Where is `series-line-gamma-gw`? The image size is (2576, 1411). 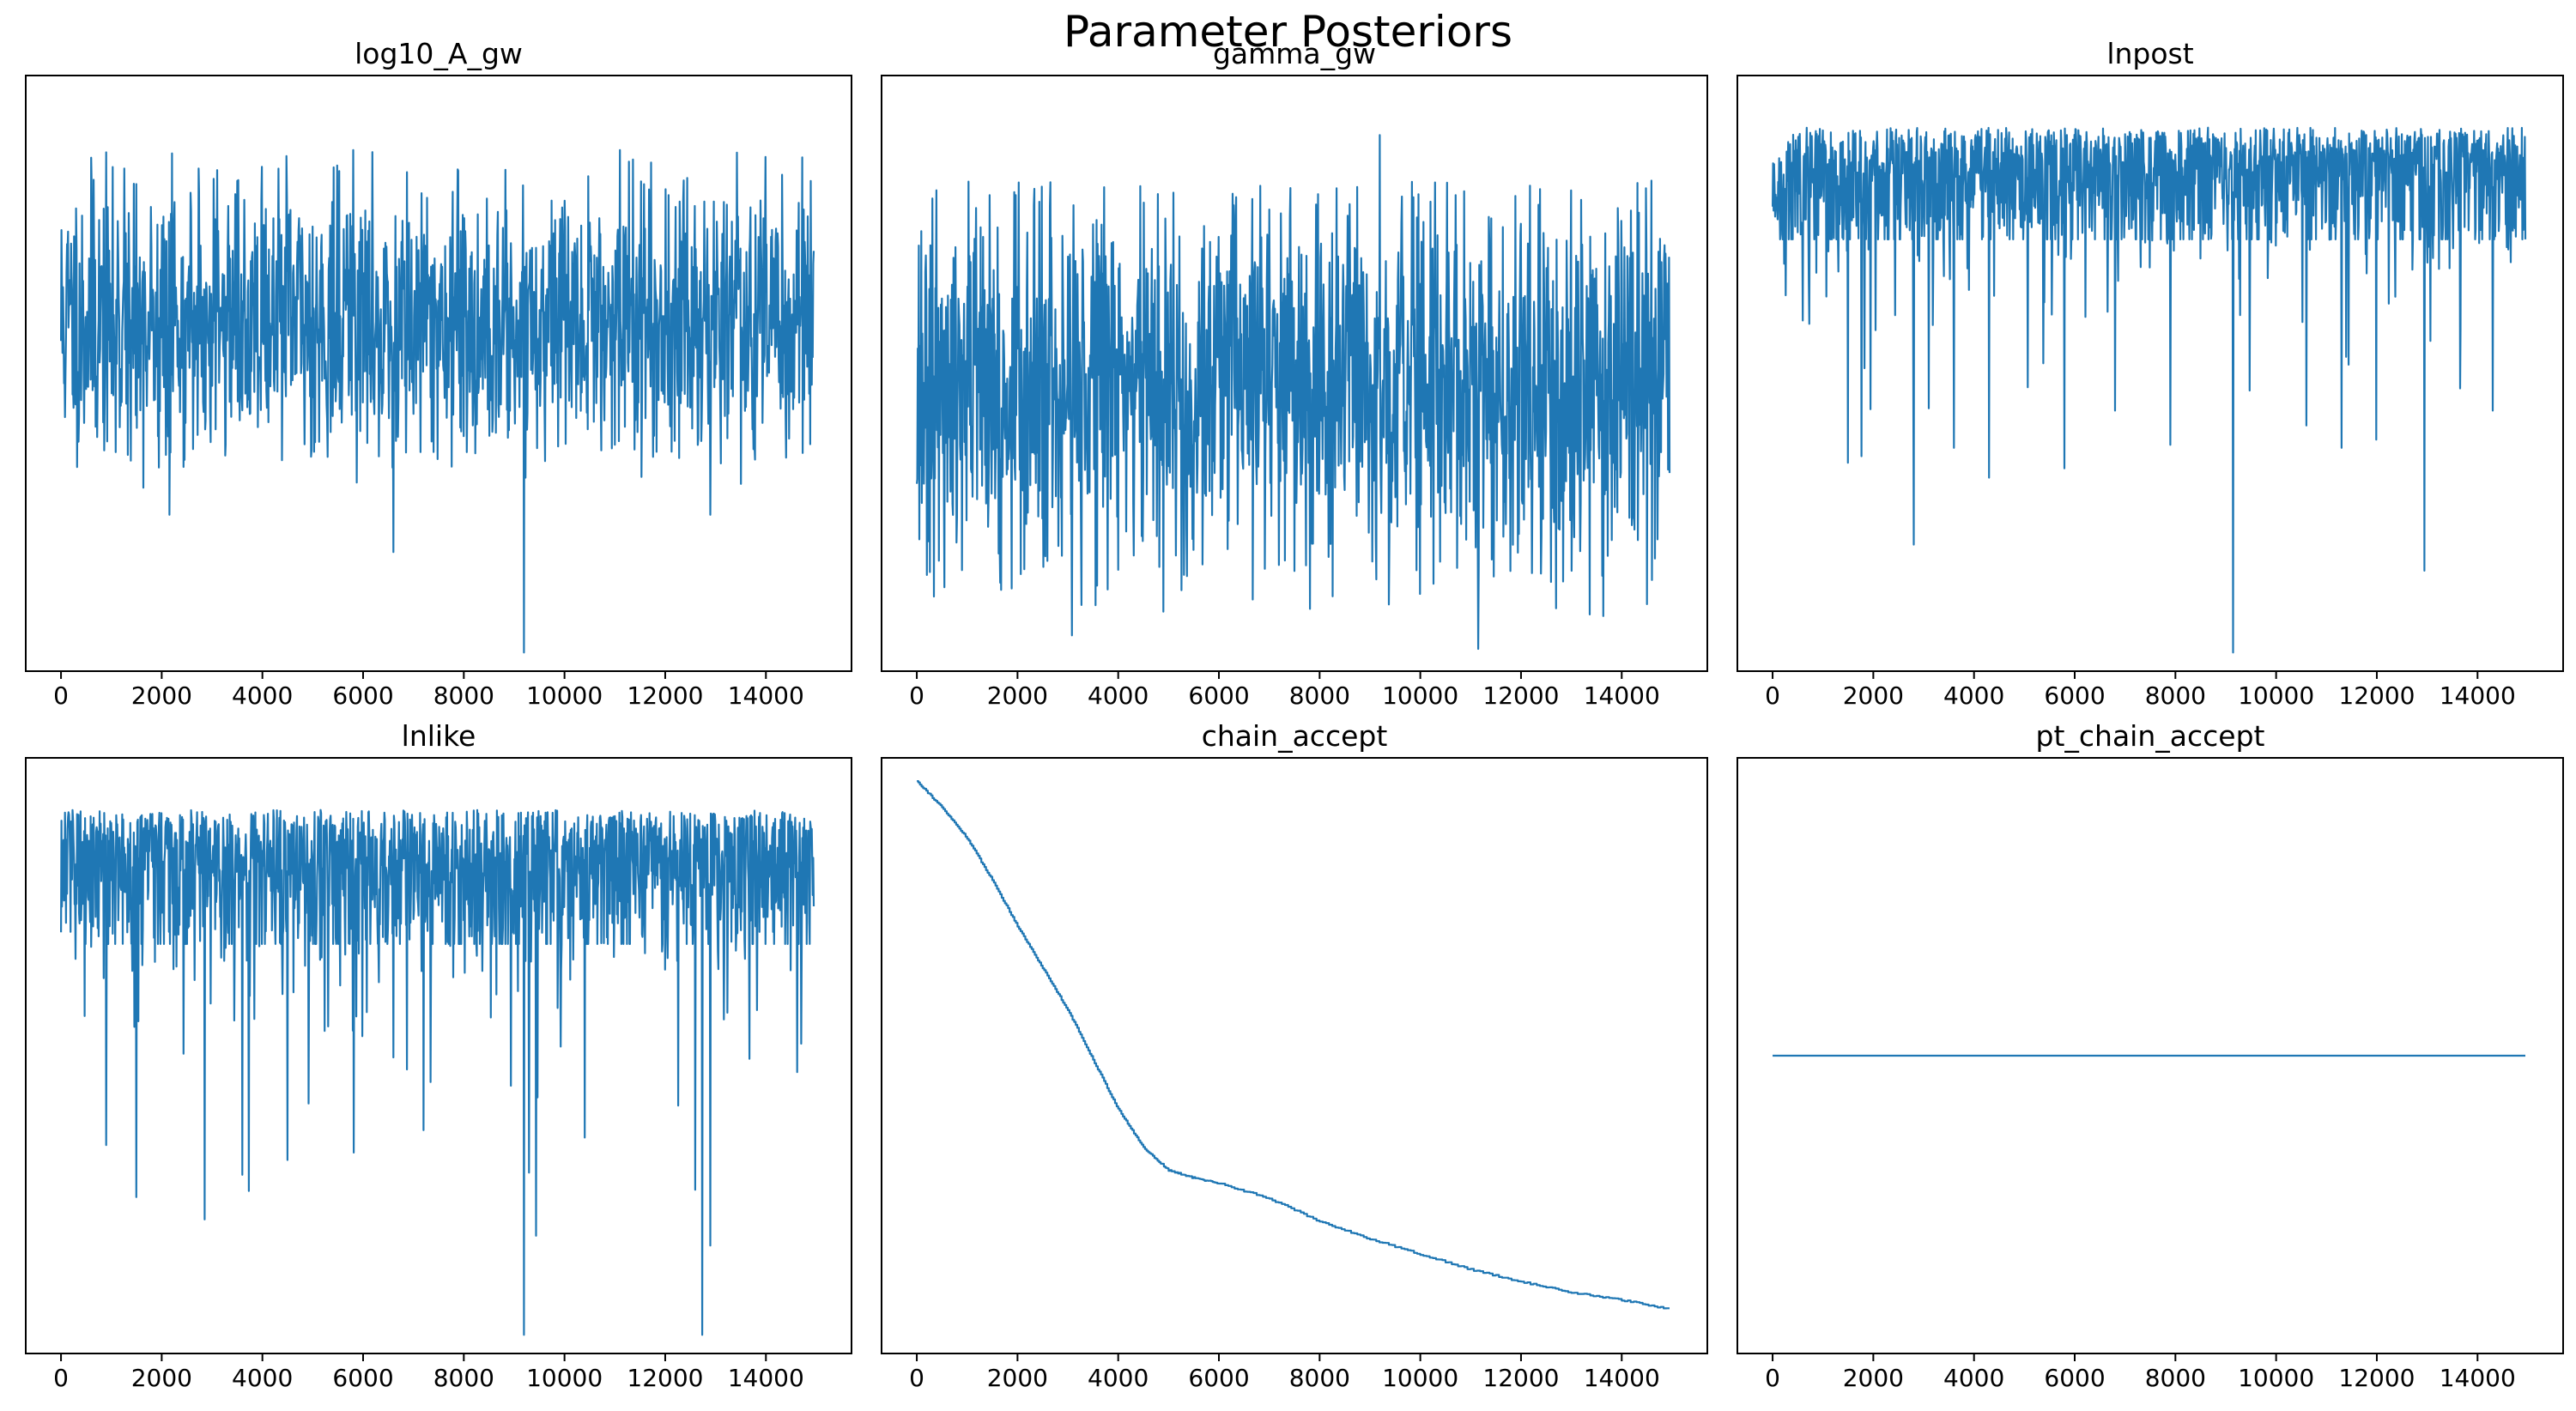
series-line-gamma-gw is located at coordinates (1293, 392).